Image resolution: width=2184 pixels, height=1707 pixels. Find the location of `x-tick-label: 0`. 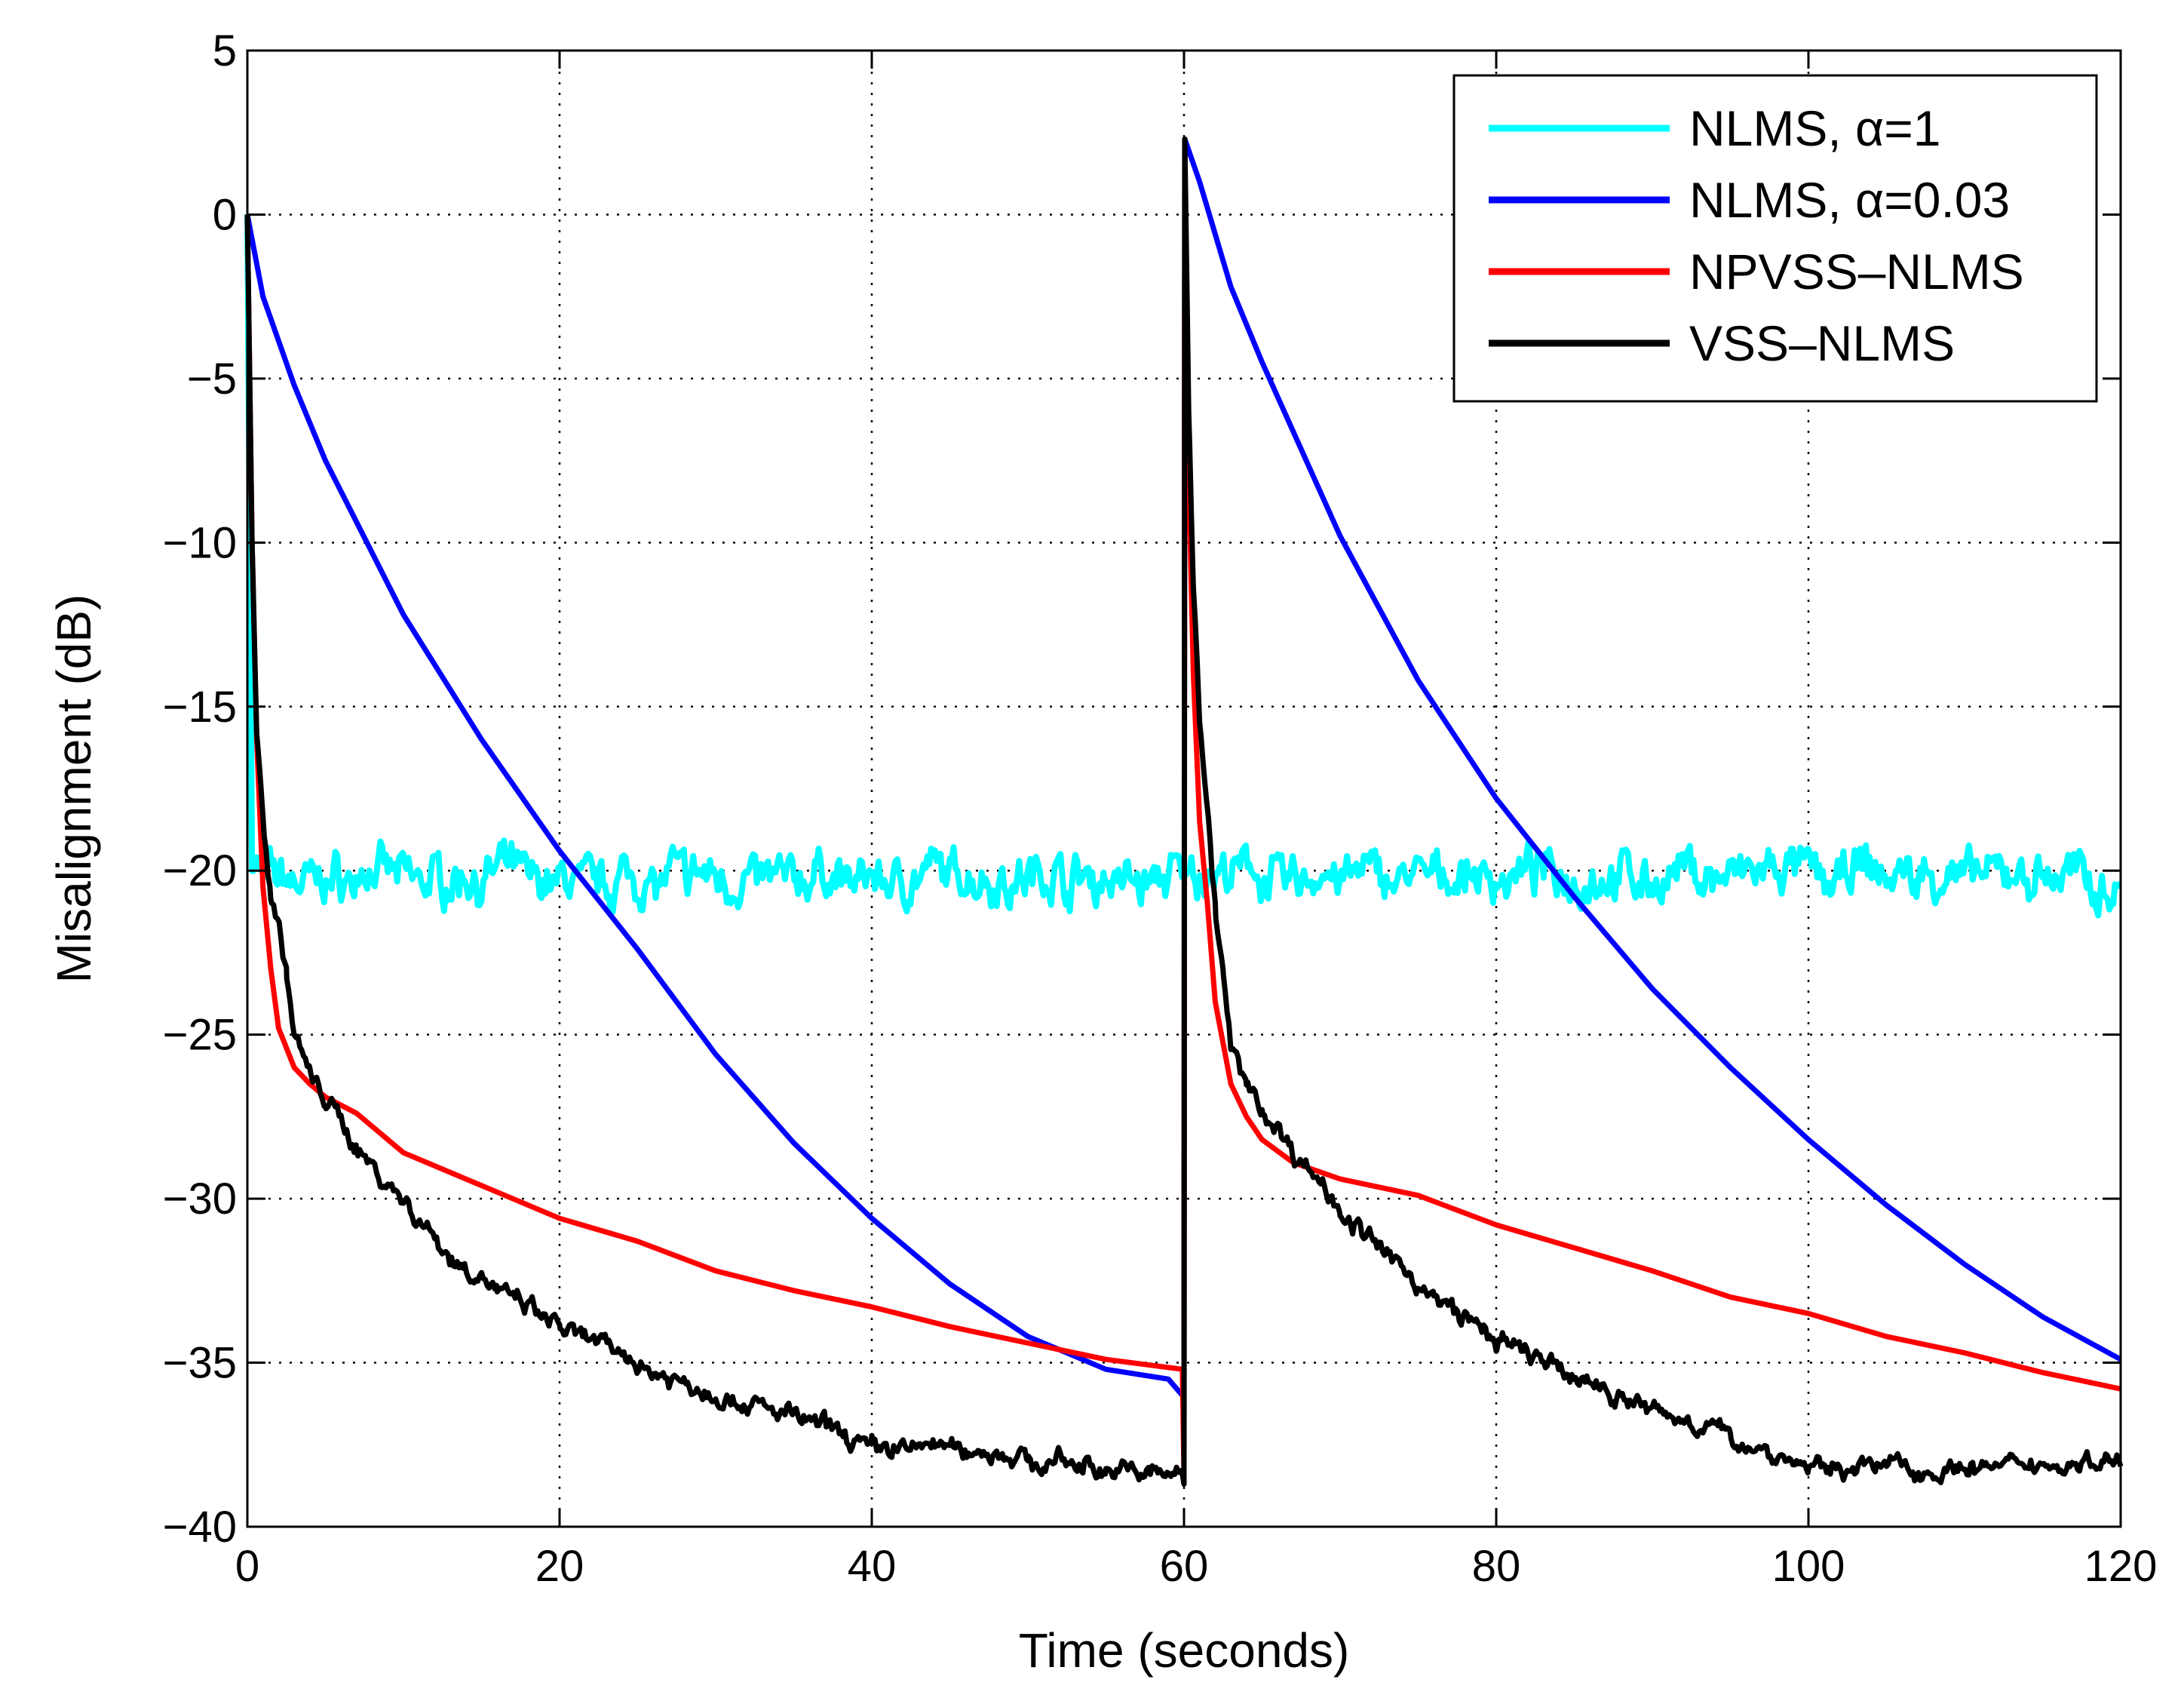

x-tick-label: 0 is located at coordinates (247, 1566).